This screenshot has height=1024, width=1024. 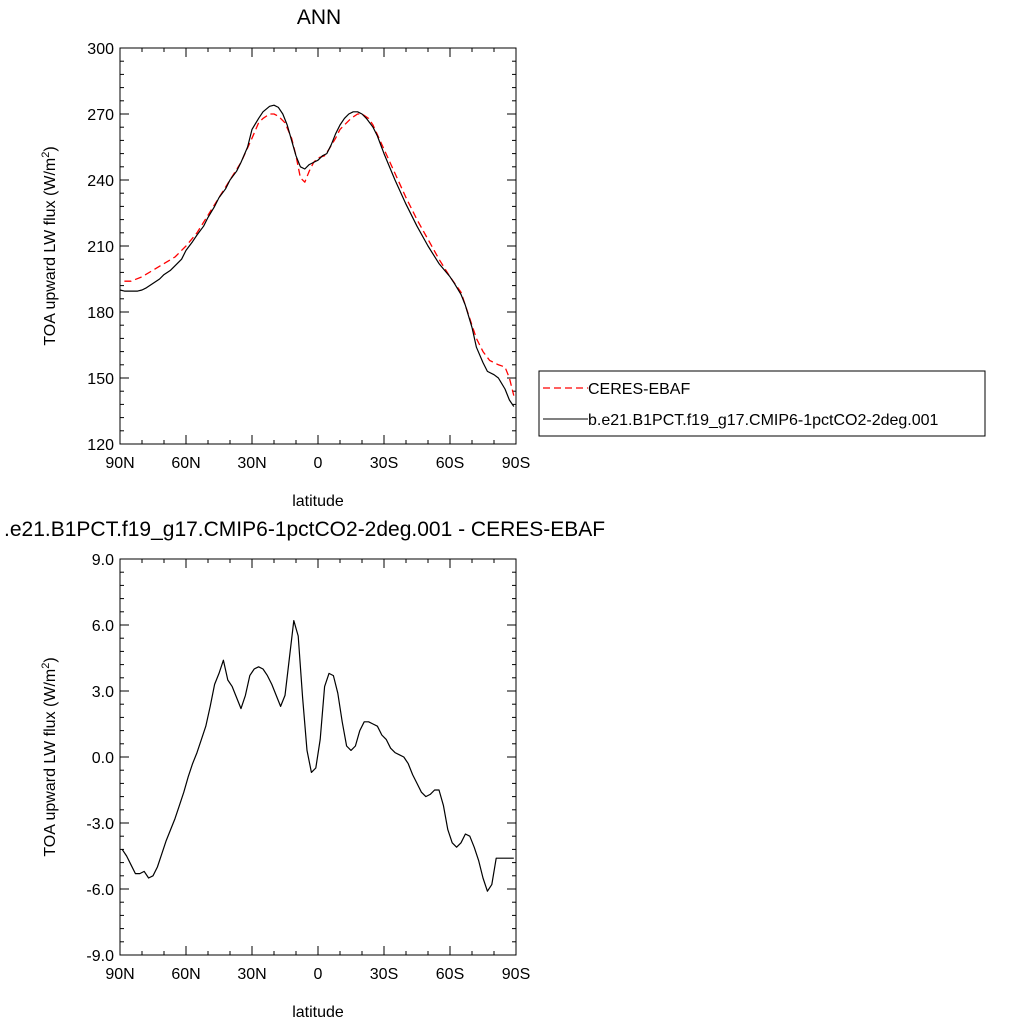 What do you see at coordinates (318, 463) in the screenshot?
I see `top-x-tick-label: 0` at bounding box center [318, 463].